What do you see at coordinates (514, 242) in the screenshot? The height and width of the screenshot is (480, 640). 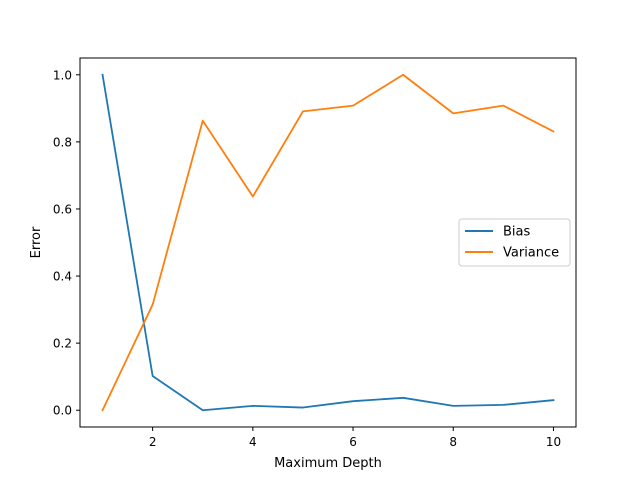 I see `legend: Bias Variance` at bounding box center [514, 242].